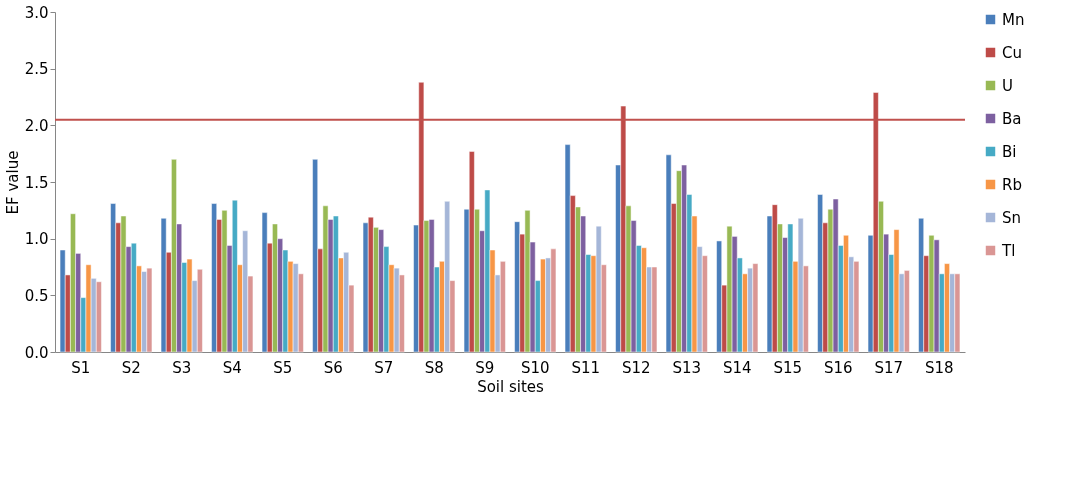 The image size is (1090, 499). Describe the element at coordinates (939, 367) in the screenshot. I see `x-tick-label: S18` at that location.